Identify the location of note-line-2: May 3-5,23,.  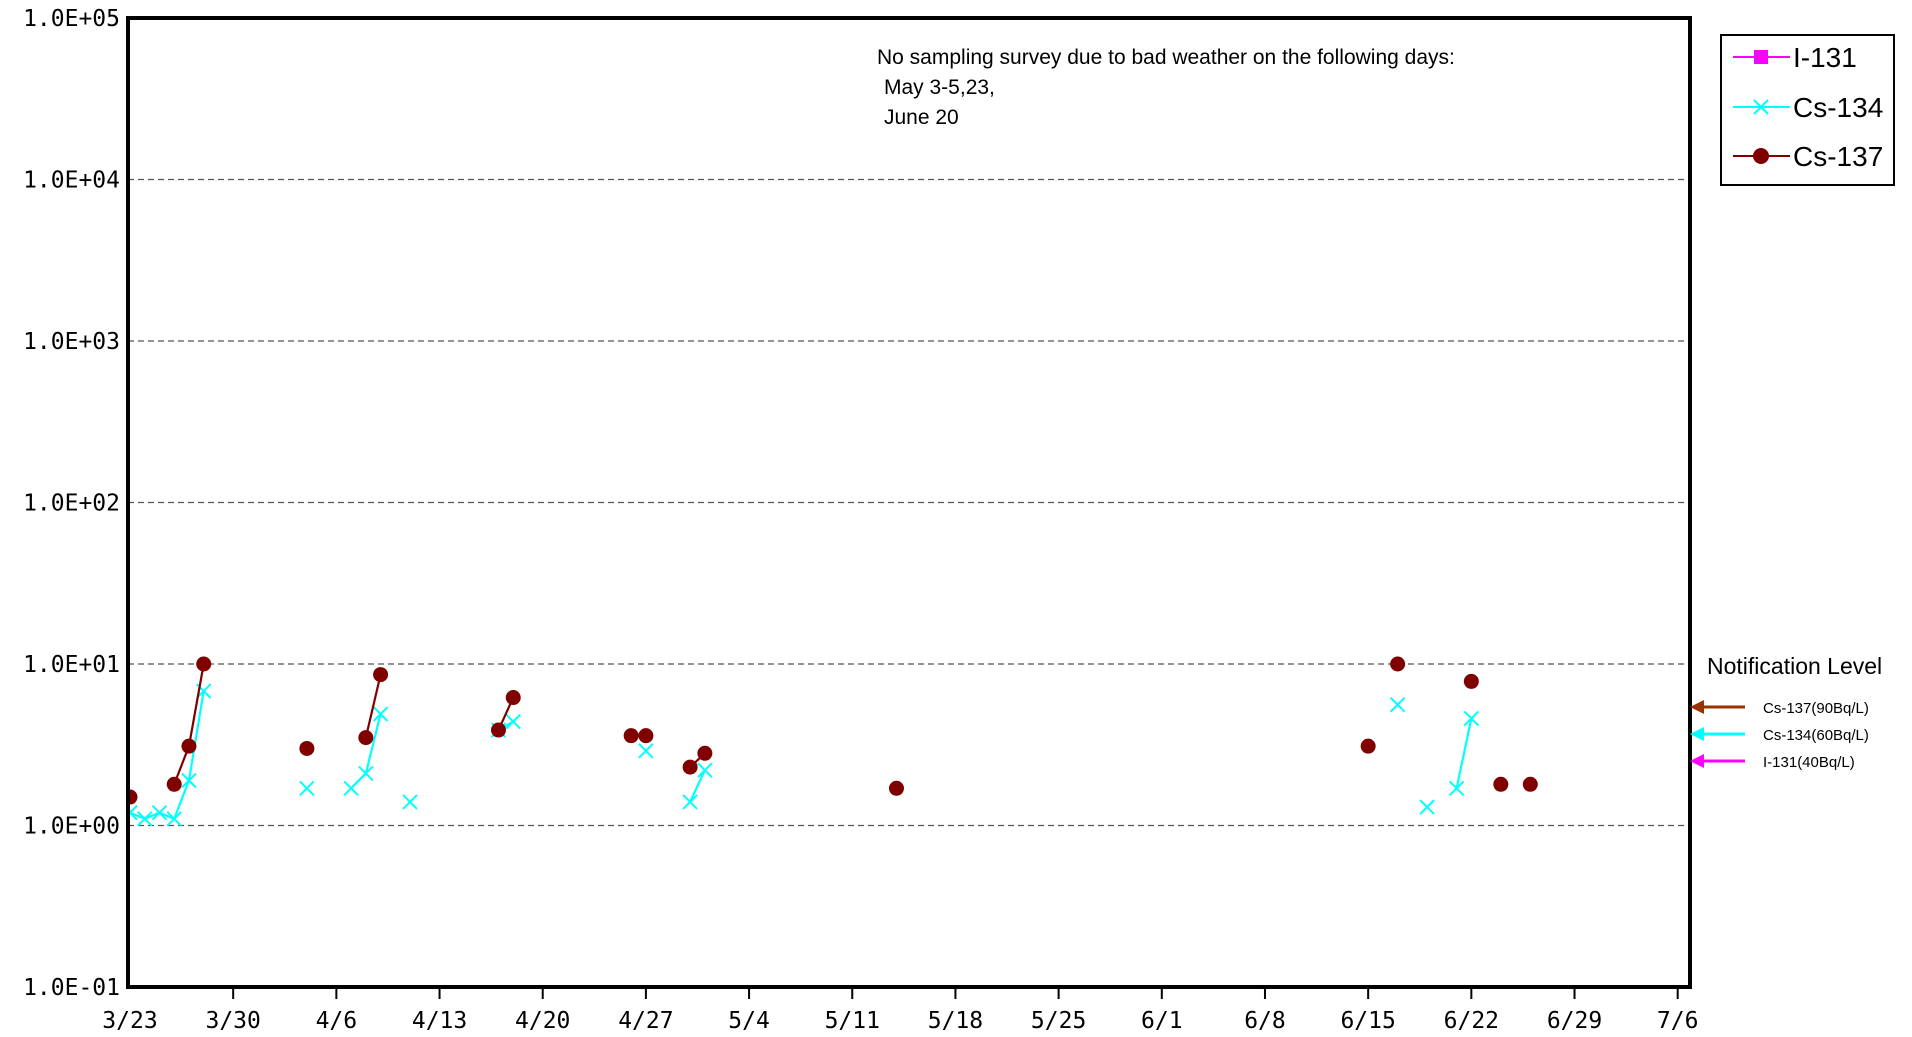
(939, 87).